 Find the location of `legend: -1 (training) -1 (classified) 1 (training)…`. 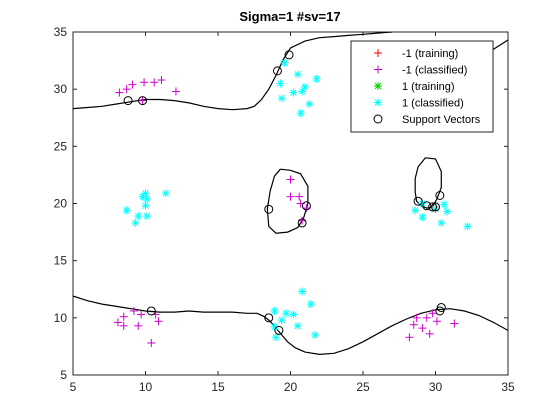

legend: -1 (training) -1 (classified) 1 (training)… is located at coordinates (422, 86).